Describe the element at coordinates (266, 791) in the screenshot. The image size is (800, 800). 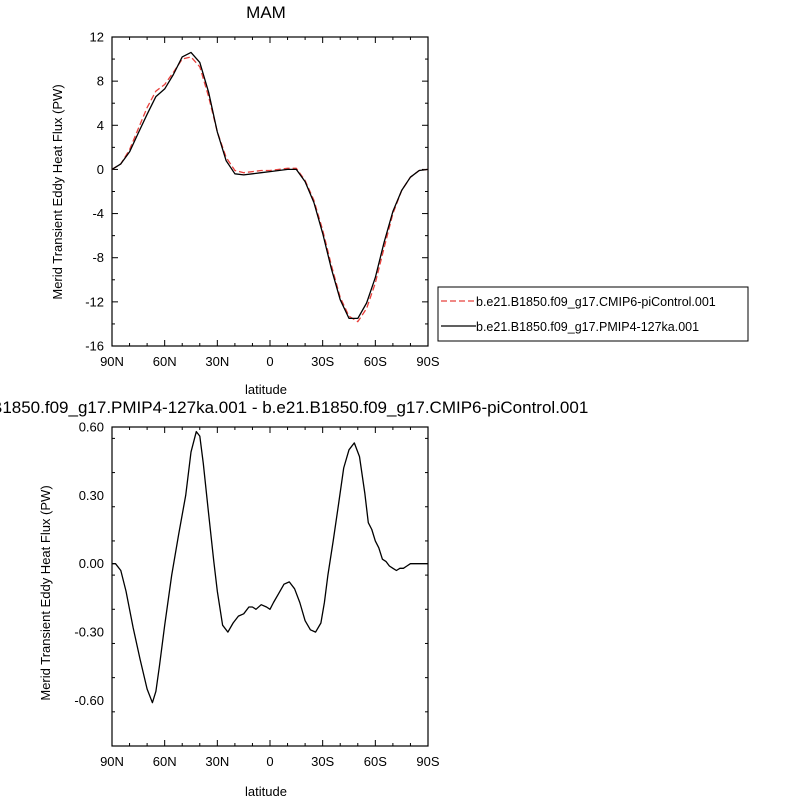
I see `bottom-x-axis-label: latitude` at that location.